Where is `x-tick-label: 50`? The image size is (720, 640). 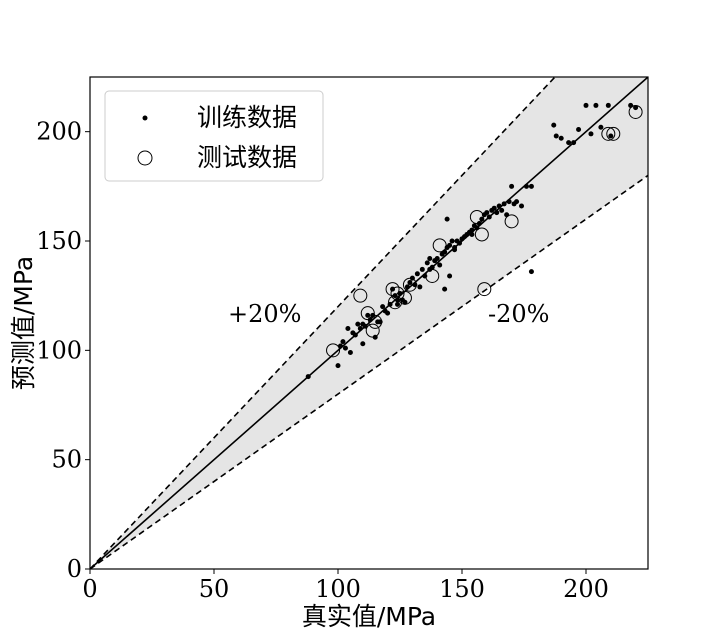
x-tick-label: 50 is located at coordinates (214, 589).